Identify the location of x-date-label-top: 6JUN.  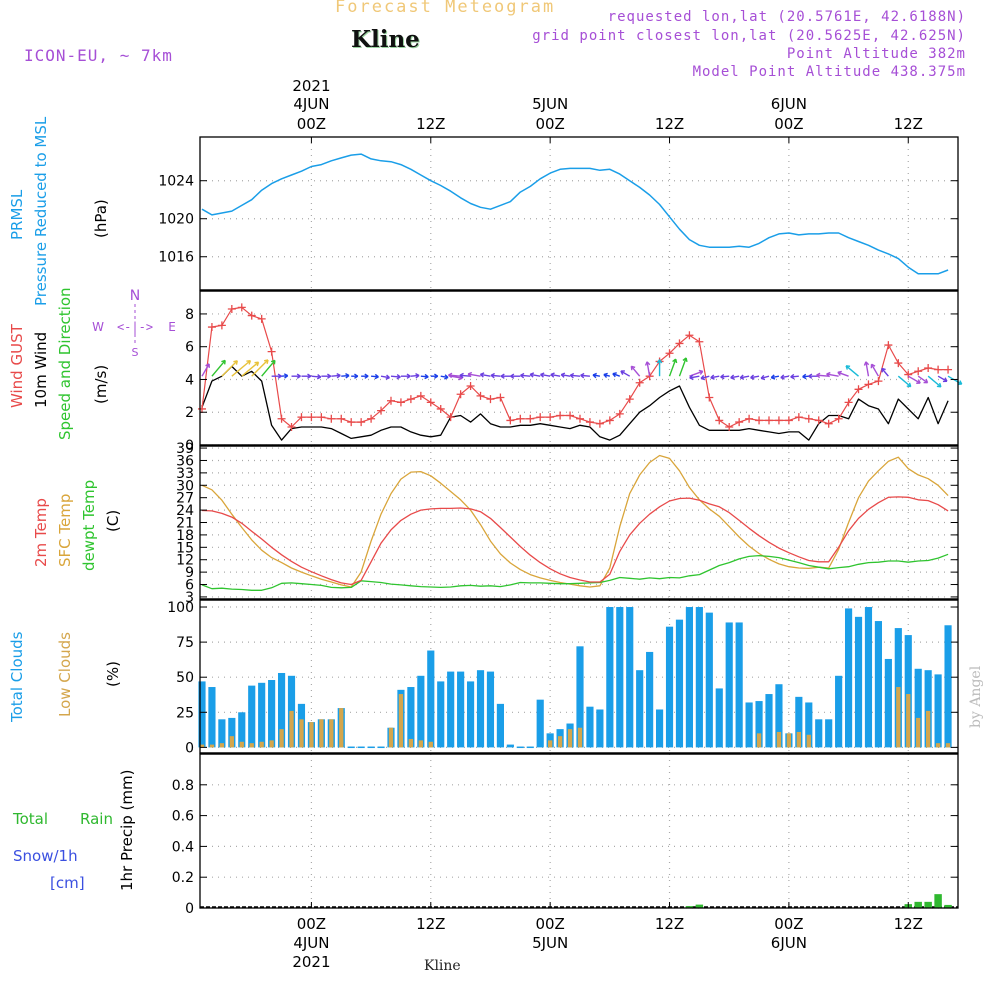
(789, 104).